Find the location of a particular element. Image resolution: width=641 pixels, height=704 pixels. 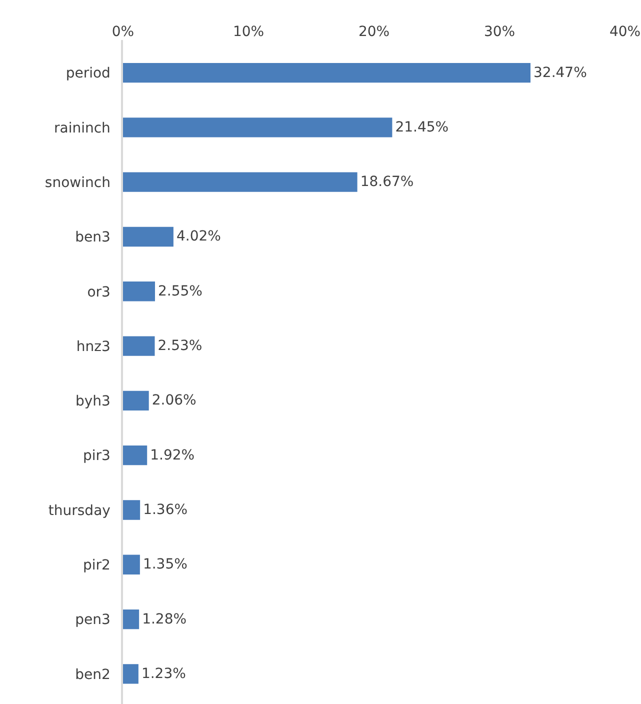

y-tick-label: thursday is located at coordinates (79, 510).